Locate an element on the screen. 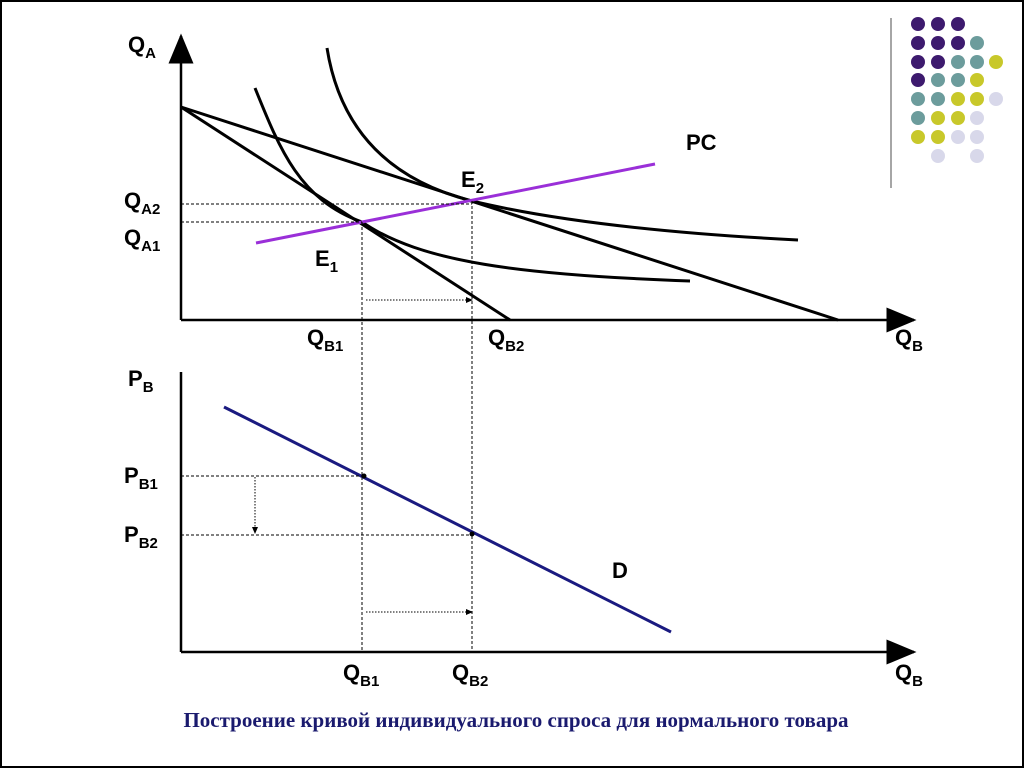  label: PB1 is located at coordinates (141, 478).